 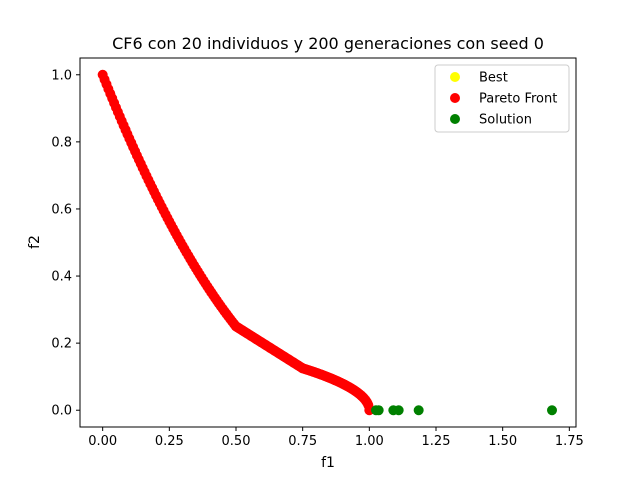 I want to click on legend-box, so click(x=502, y=98).